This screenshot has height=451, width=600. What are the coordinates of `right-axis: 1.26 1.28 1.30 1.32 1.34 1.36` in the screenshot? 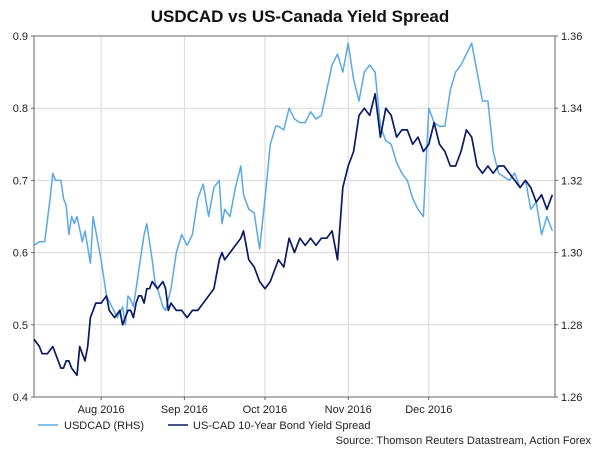 It's located at (568, 217).